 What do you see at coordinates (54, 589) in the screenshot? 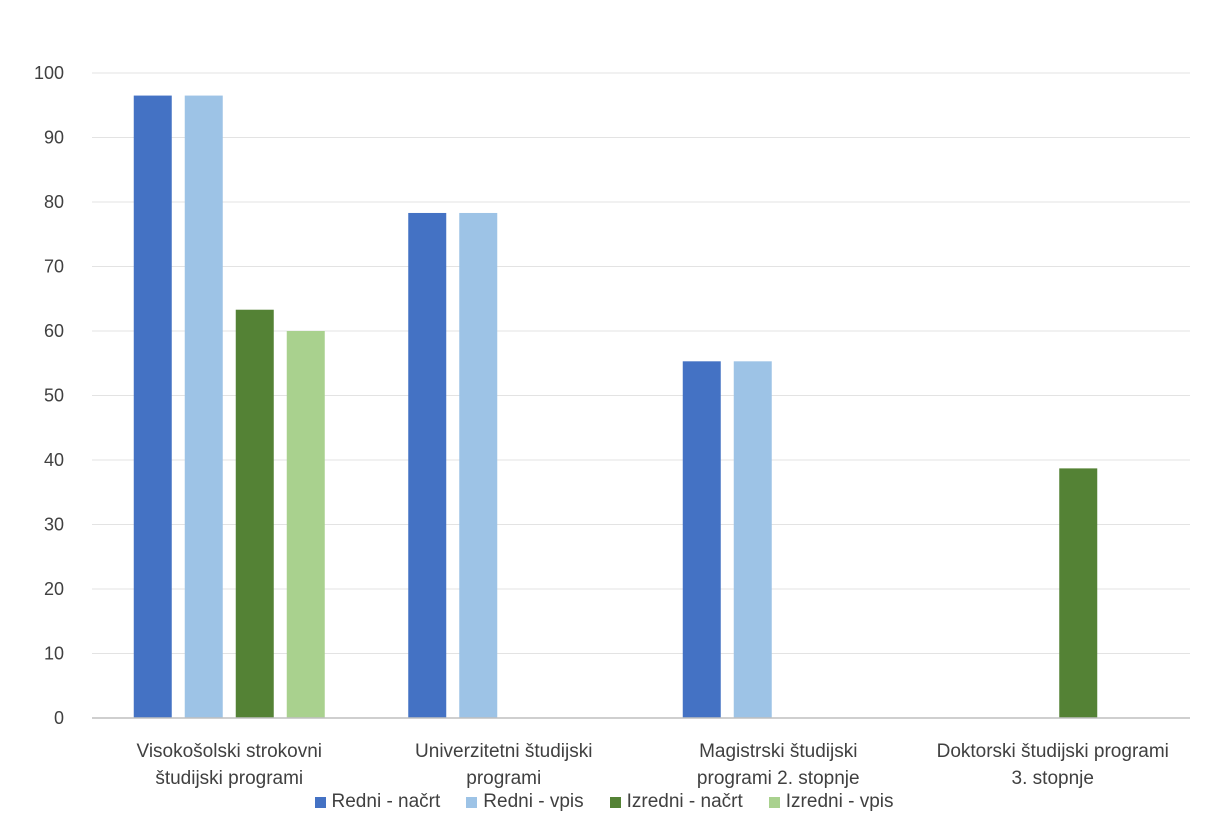
I see `y-tick-label: 20` at bounding box center [54, 589].